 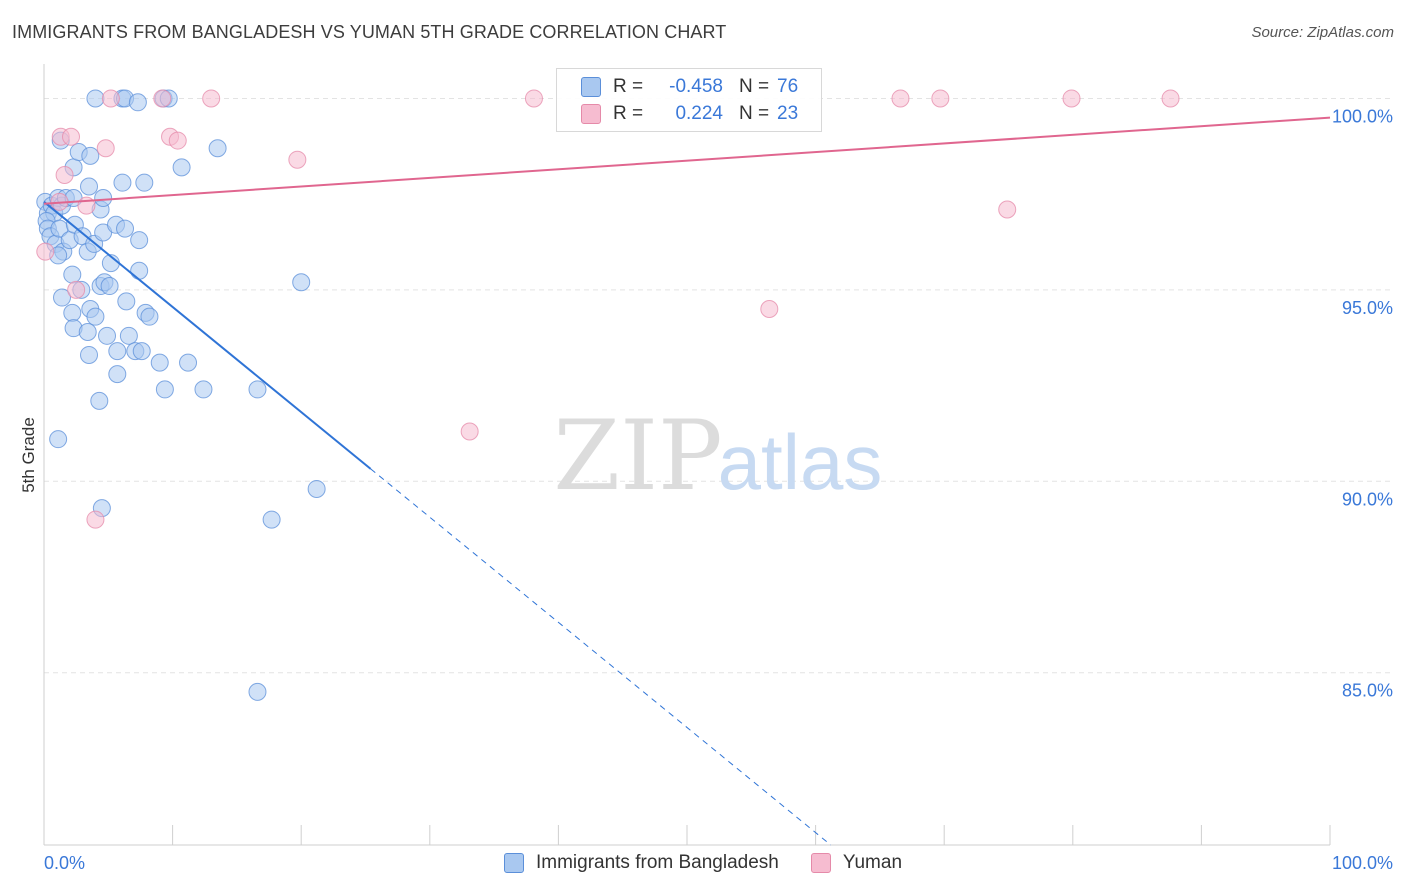 I want to click on legend-item-bangladesh: Immigrants from Bangladesh, so click(x=641, y=863).